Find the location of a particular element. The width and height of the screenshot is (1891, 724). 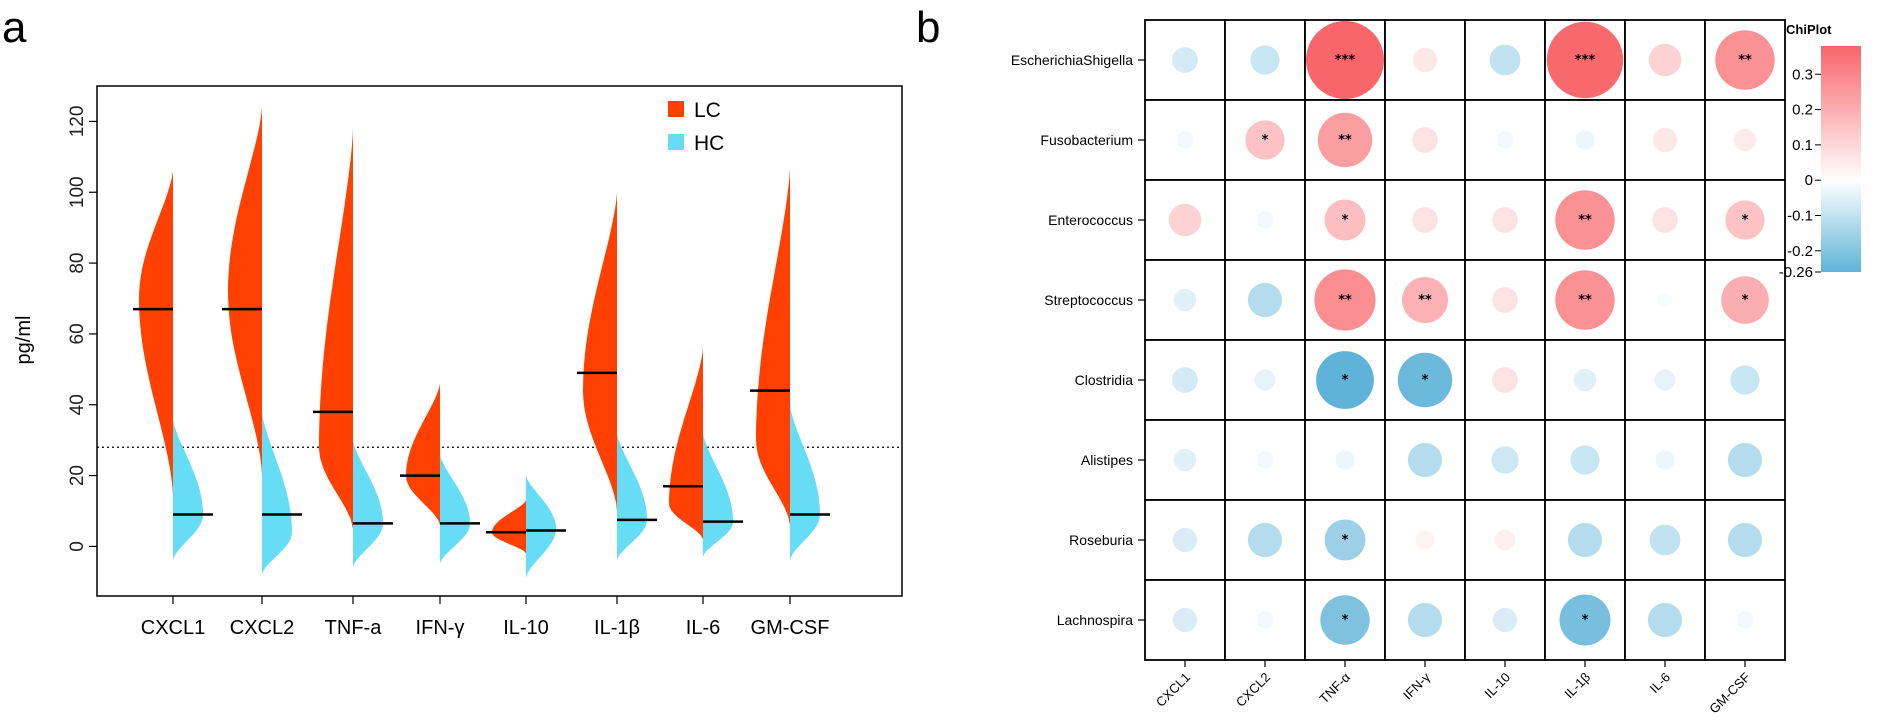

panel-a-label: a is located at coordinates (14, 27).